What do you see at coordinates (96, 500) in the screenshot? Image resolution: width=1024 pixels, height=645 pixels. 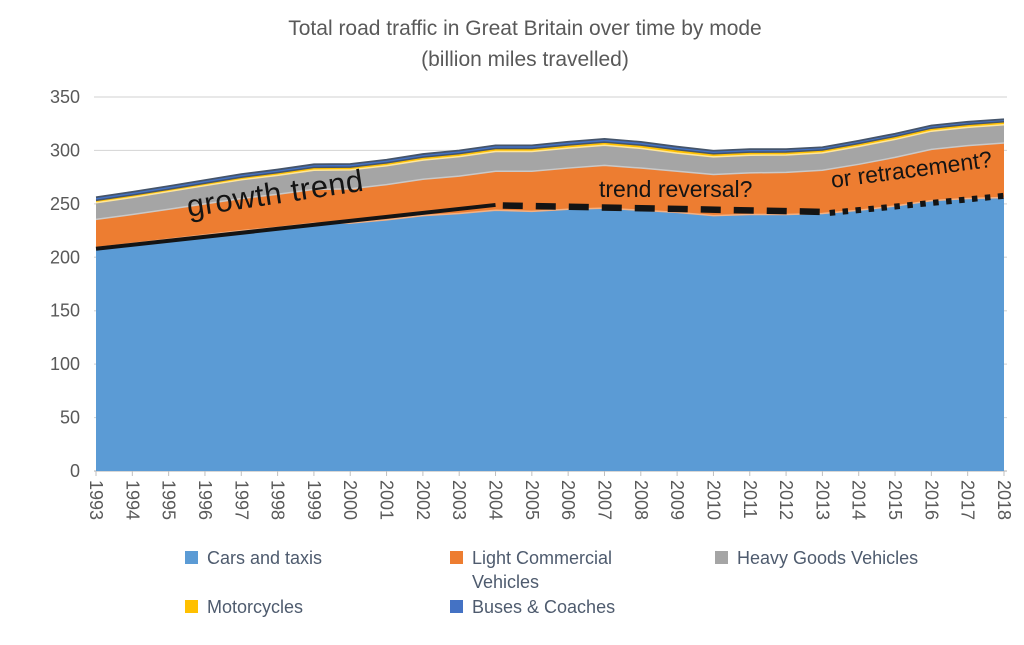 I see `x-axis-label: 1993` at bounding box center [96, 500].